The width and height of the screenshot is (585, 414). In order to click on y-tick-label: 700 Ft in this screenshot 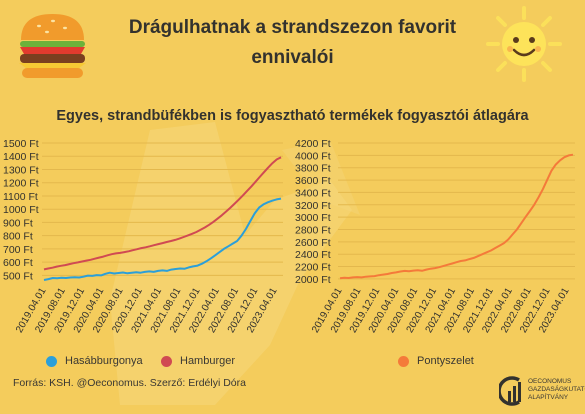, I will do `click(18, 250)`.